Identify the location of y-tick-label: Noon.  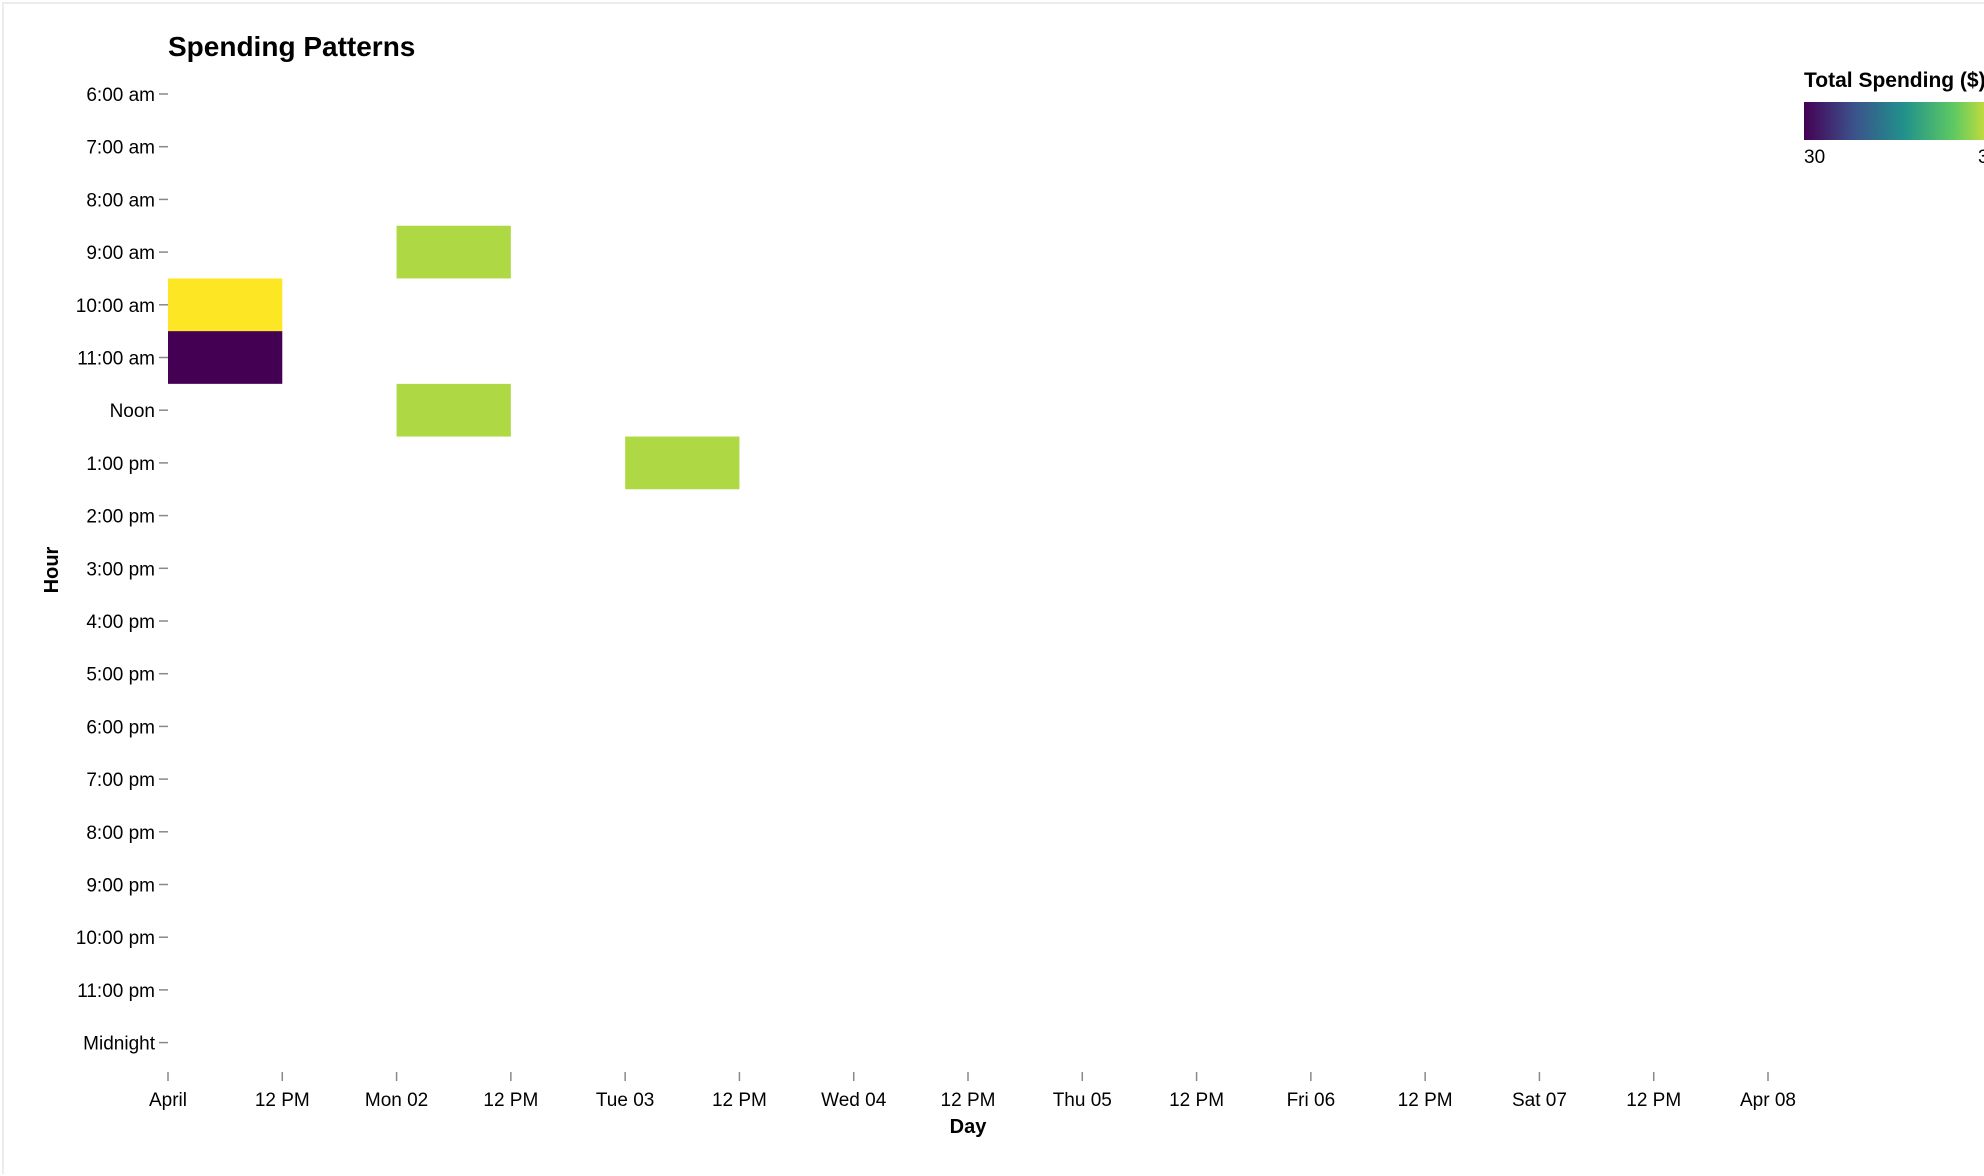
(132, 411).